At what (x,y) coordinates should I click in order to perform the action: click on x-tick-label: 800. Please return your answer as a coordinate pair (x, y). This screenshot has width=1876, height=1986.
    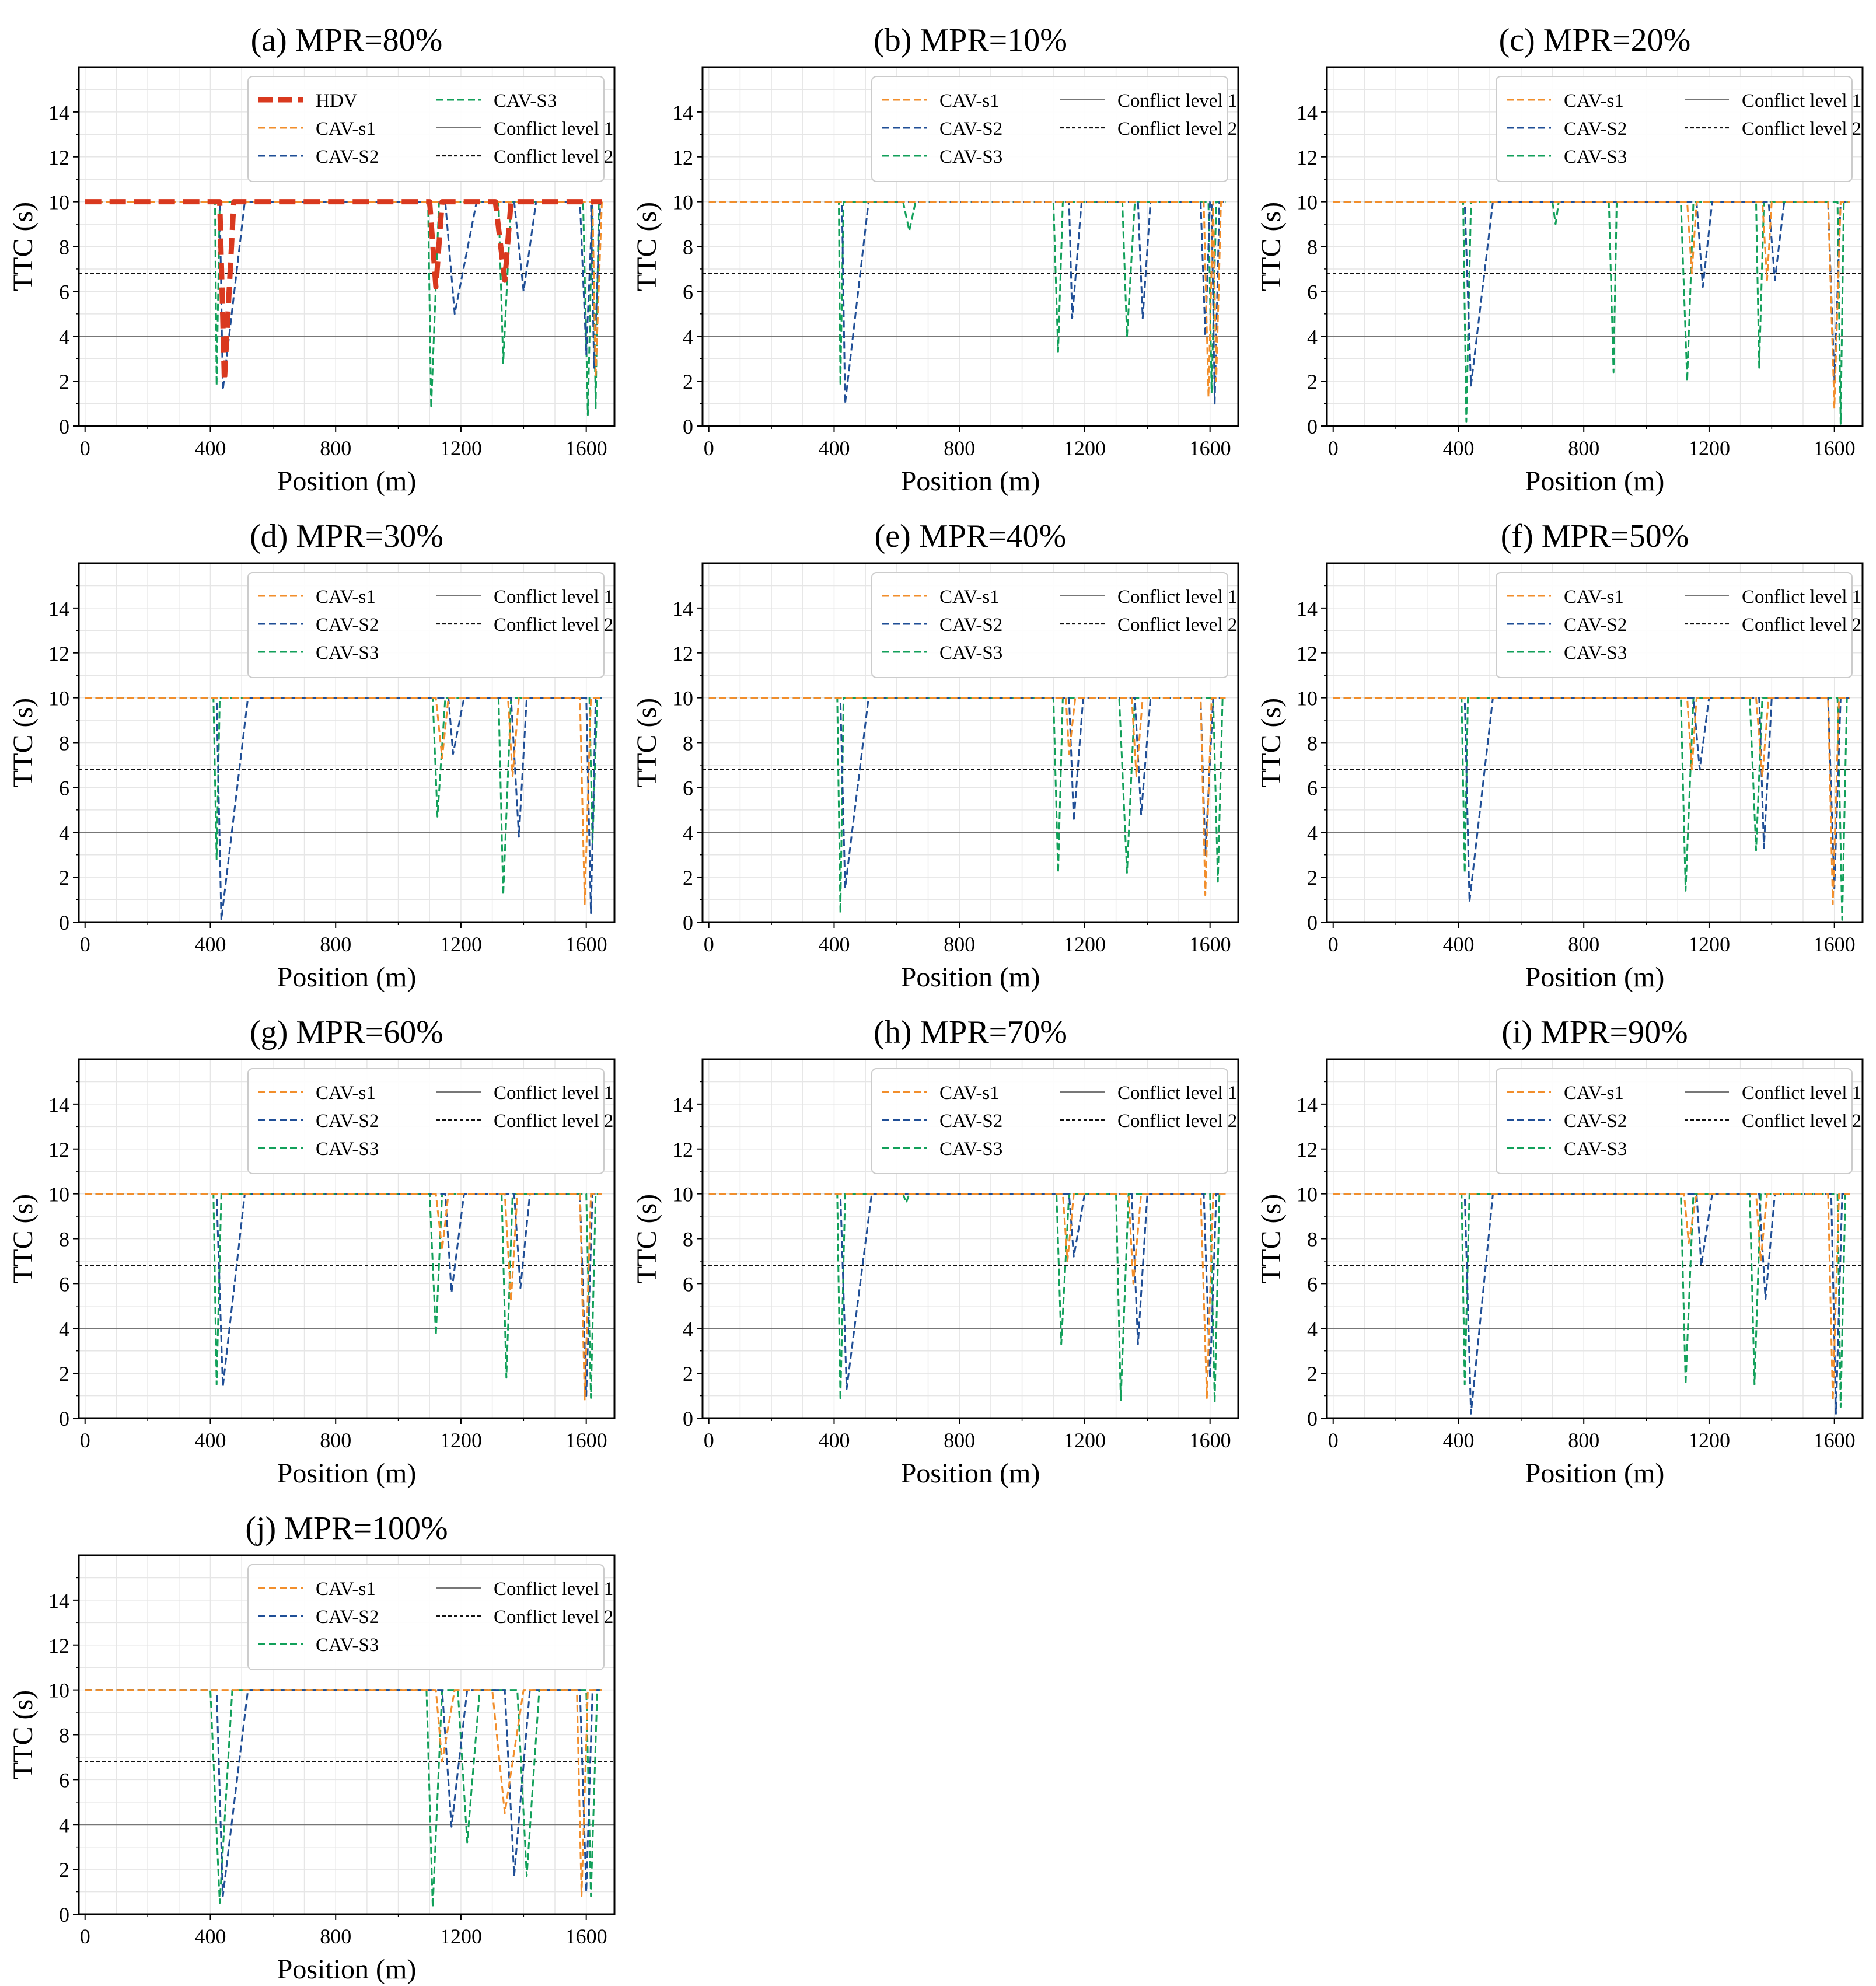
    Looking at the image, I should click on (960, 944).